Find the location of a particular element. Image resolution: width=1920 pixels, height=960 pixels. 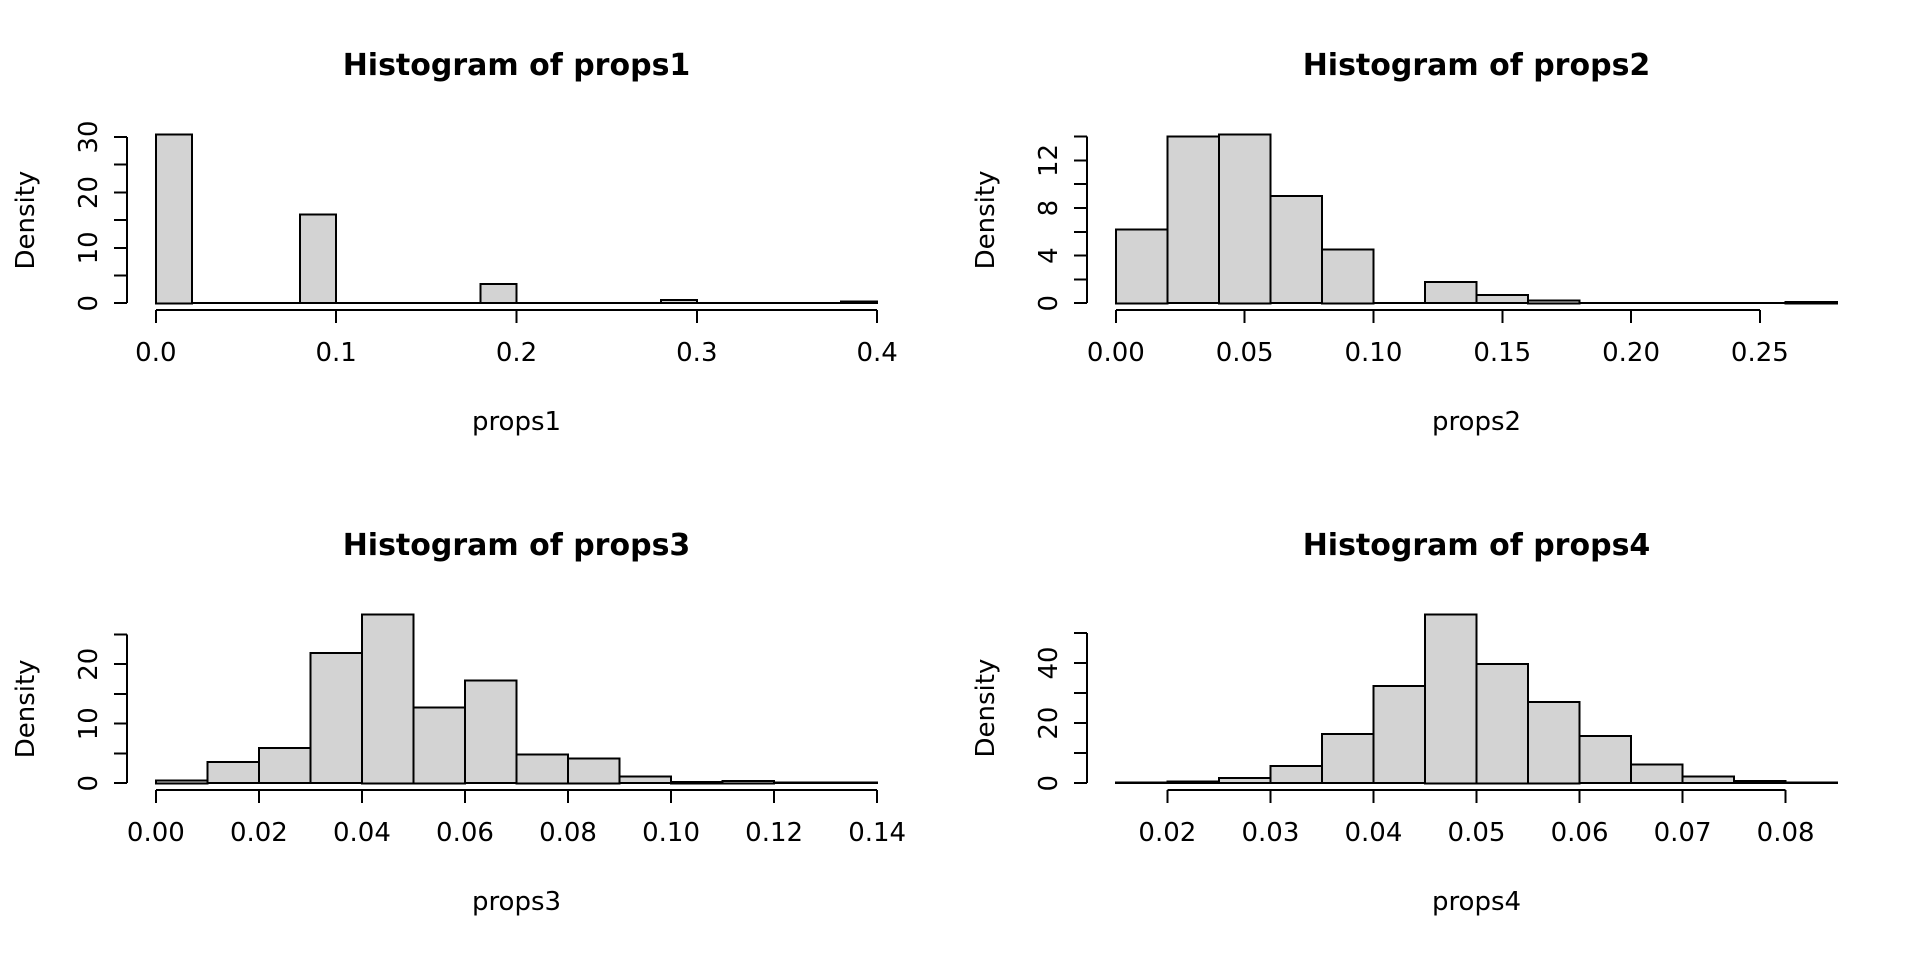

x-axis-label: props3 is located at coordinates (516, 902).